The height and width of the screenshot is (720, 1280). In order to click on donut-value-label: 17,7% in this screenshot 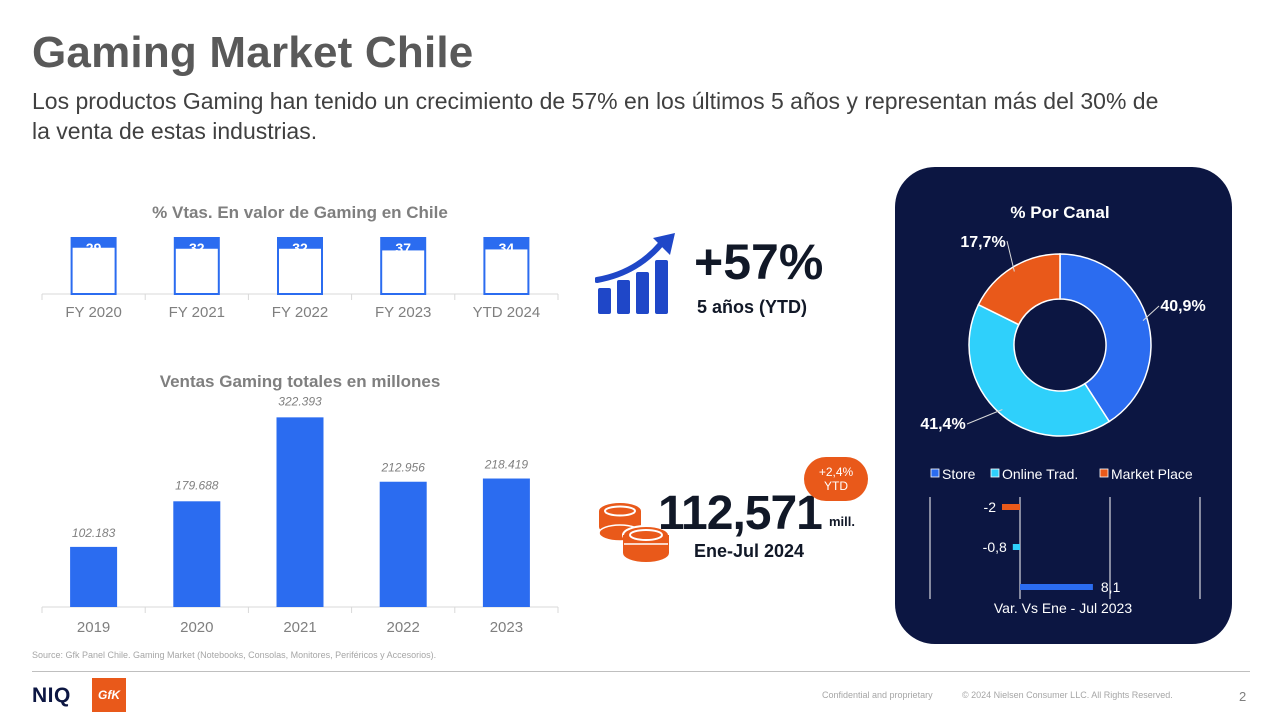, I will do `click(982, 242)`.